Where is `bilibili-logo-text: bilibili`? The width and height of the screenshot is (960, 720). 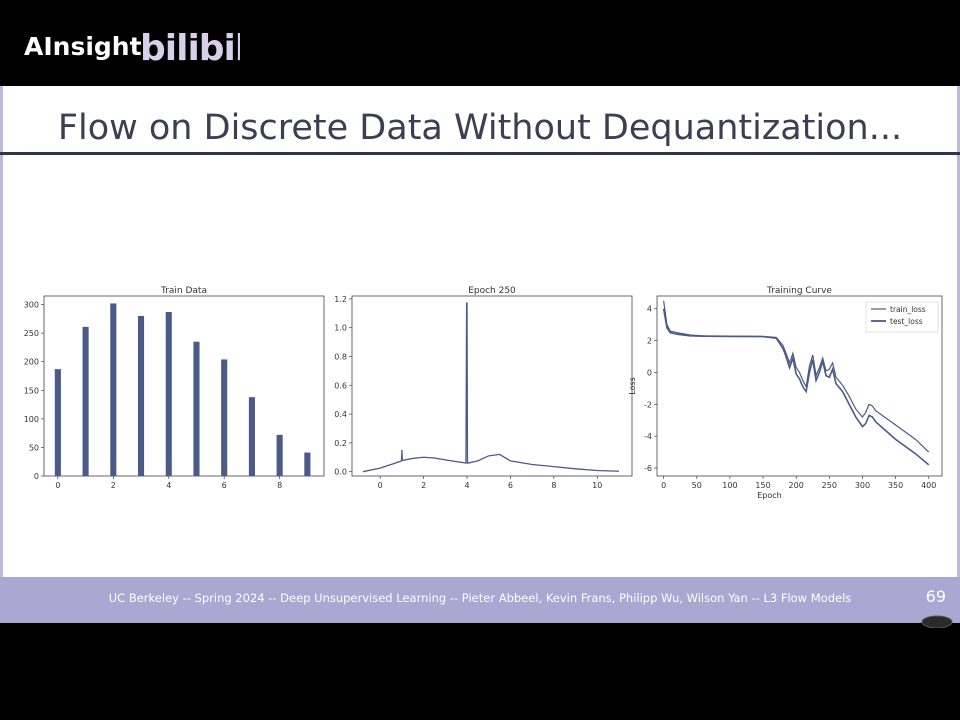 bilibili-logo-text: bilibili is located at coordinates (190, 48).